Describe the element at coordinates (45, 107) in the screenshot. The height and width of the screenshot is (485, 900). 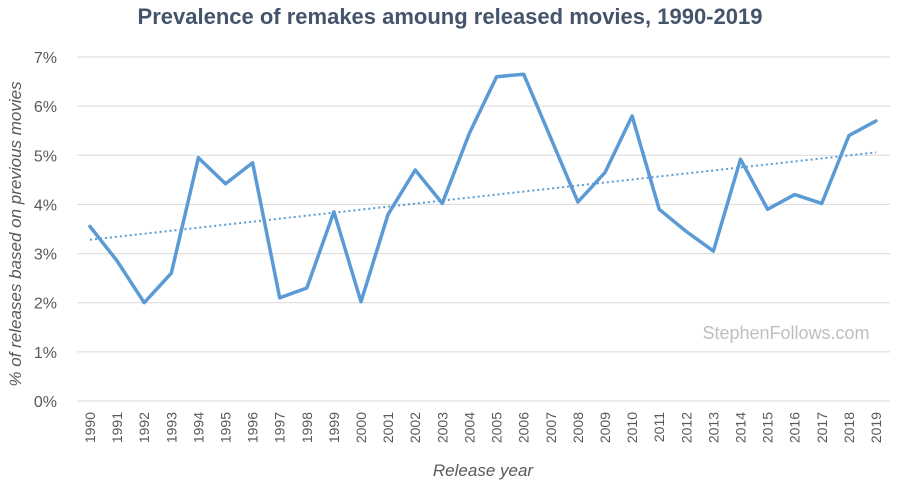
I see `y-tick-label: 6%` at that location.